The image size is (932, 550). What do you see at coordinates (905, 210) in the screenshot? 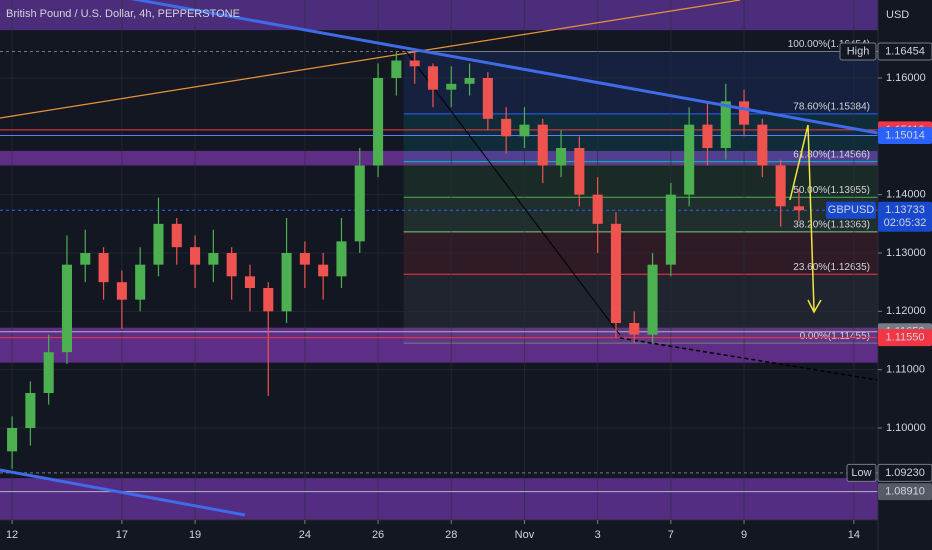
I see `price-badge-label: 1.13733` at bounding box center [905, 210].